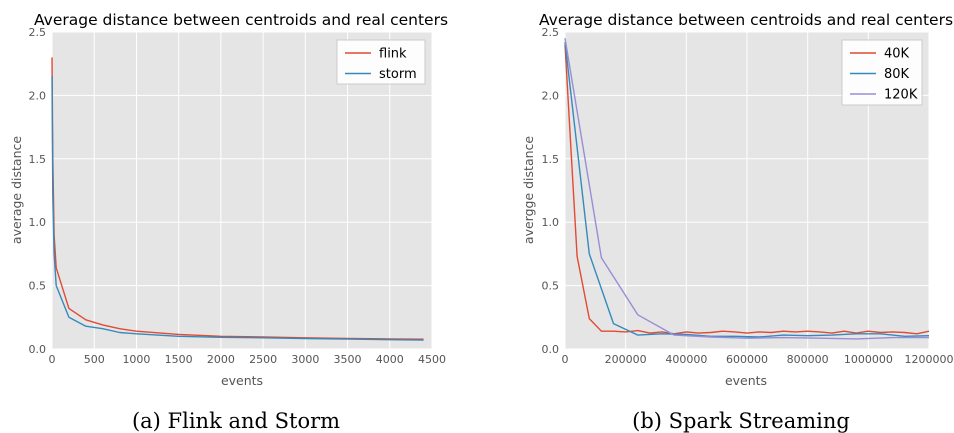 Image resolution: width=954 pixels, height=433 pixels. What do you see at coordinates (808, 359) in the screenshot?
I see `x-tick-label: 800000` at bounding box center [808, 359].